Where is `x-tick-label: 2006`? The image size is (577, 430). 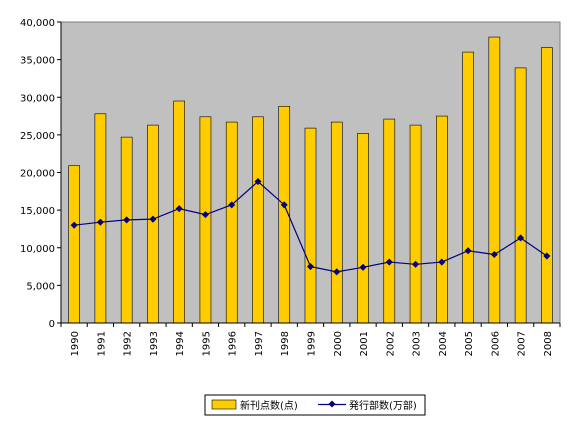
x-tick-label: 2006 is located at coordinates (495, 343).